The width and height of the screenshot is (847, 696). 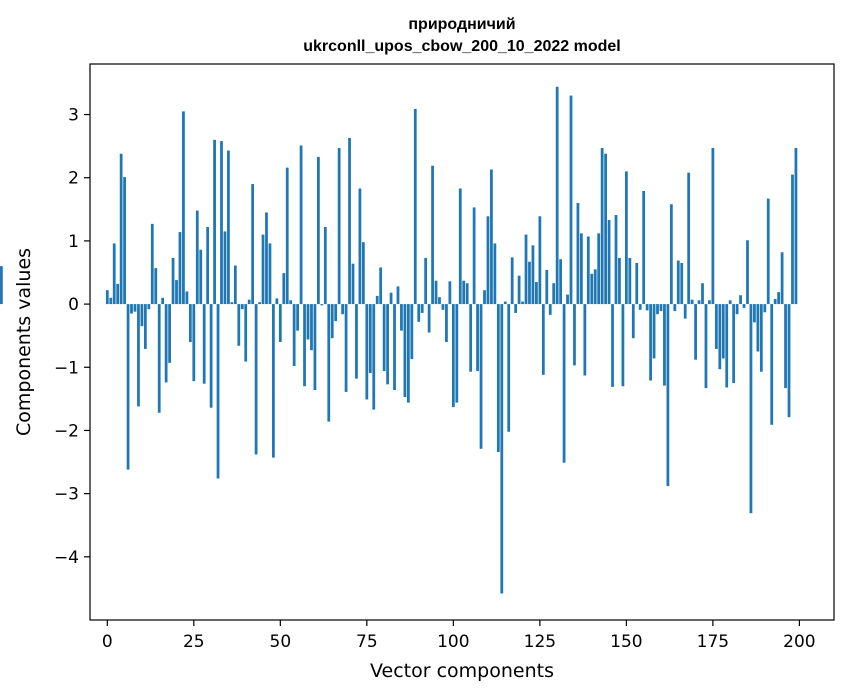 I want to click on x-tick-label: 100, so click(x=453, y=642).